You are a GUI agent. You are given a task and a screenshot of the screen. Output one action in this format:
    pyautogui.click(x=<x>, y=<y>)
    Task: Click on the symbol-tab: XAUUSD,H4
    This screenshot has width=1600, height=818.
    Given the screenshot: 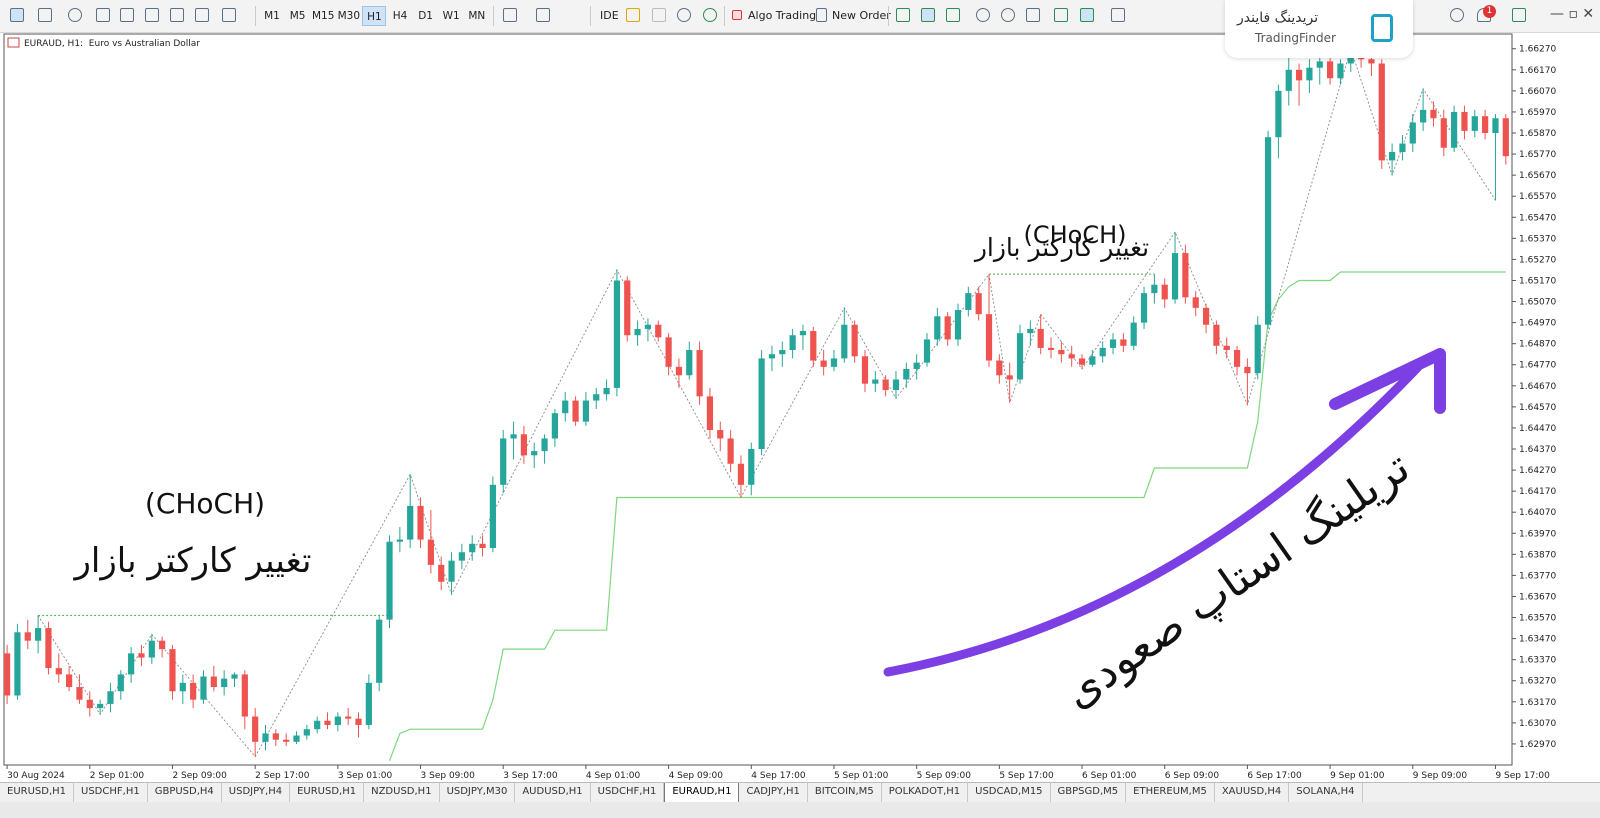 What is the action you would take?
    pyautogui.click(x=1252, y=792)
    